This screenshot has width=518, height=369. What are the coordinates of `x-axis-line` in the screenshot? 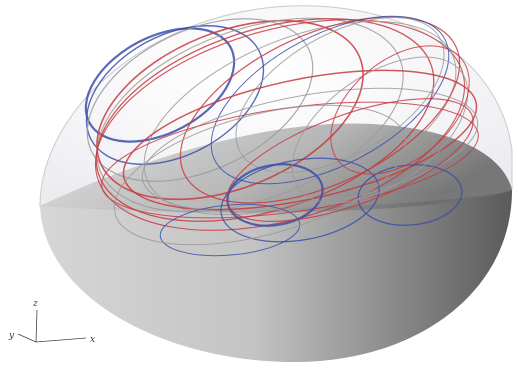 It's located at (61, 340).